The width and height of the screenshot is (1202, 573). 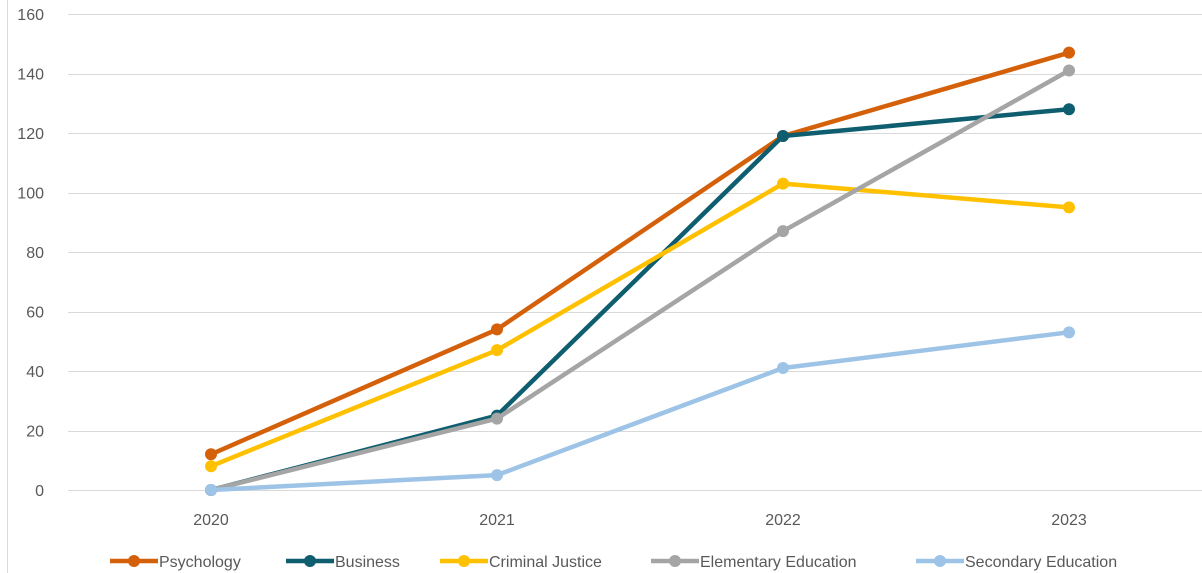 What do you see at coordinates (545, 562) in the screenshot?
I see `legend-label: Criminal Justice` at bounding box center [545, 562].